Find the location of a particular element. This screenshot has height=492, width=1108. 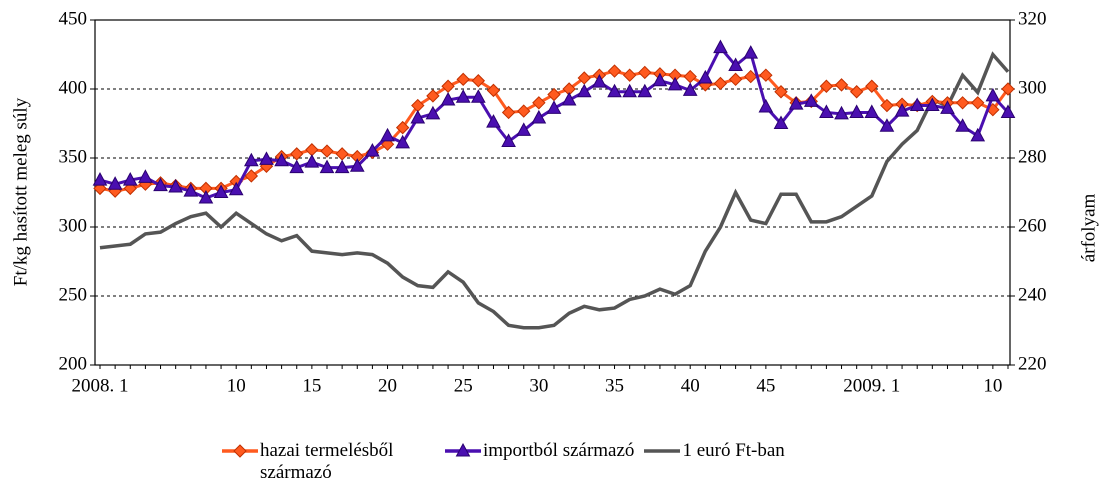

legend-label: hazai termelésből származó is located at coordinates (327, 461).